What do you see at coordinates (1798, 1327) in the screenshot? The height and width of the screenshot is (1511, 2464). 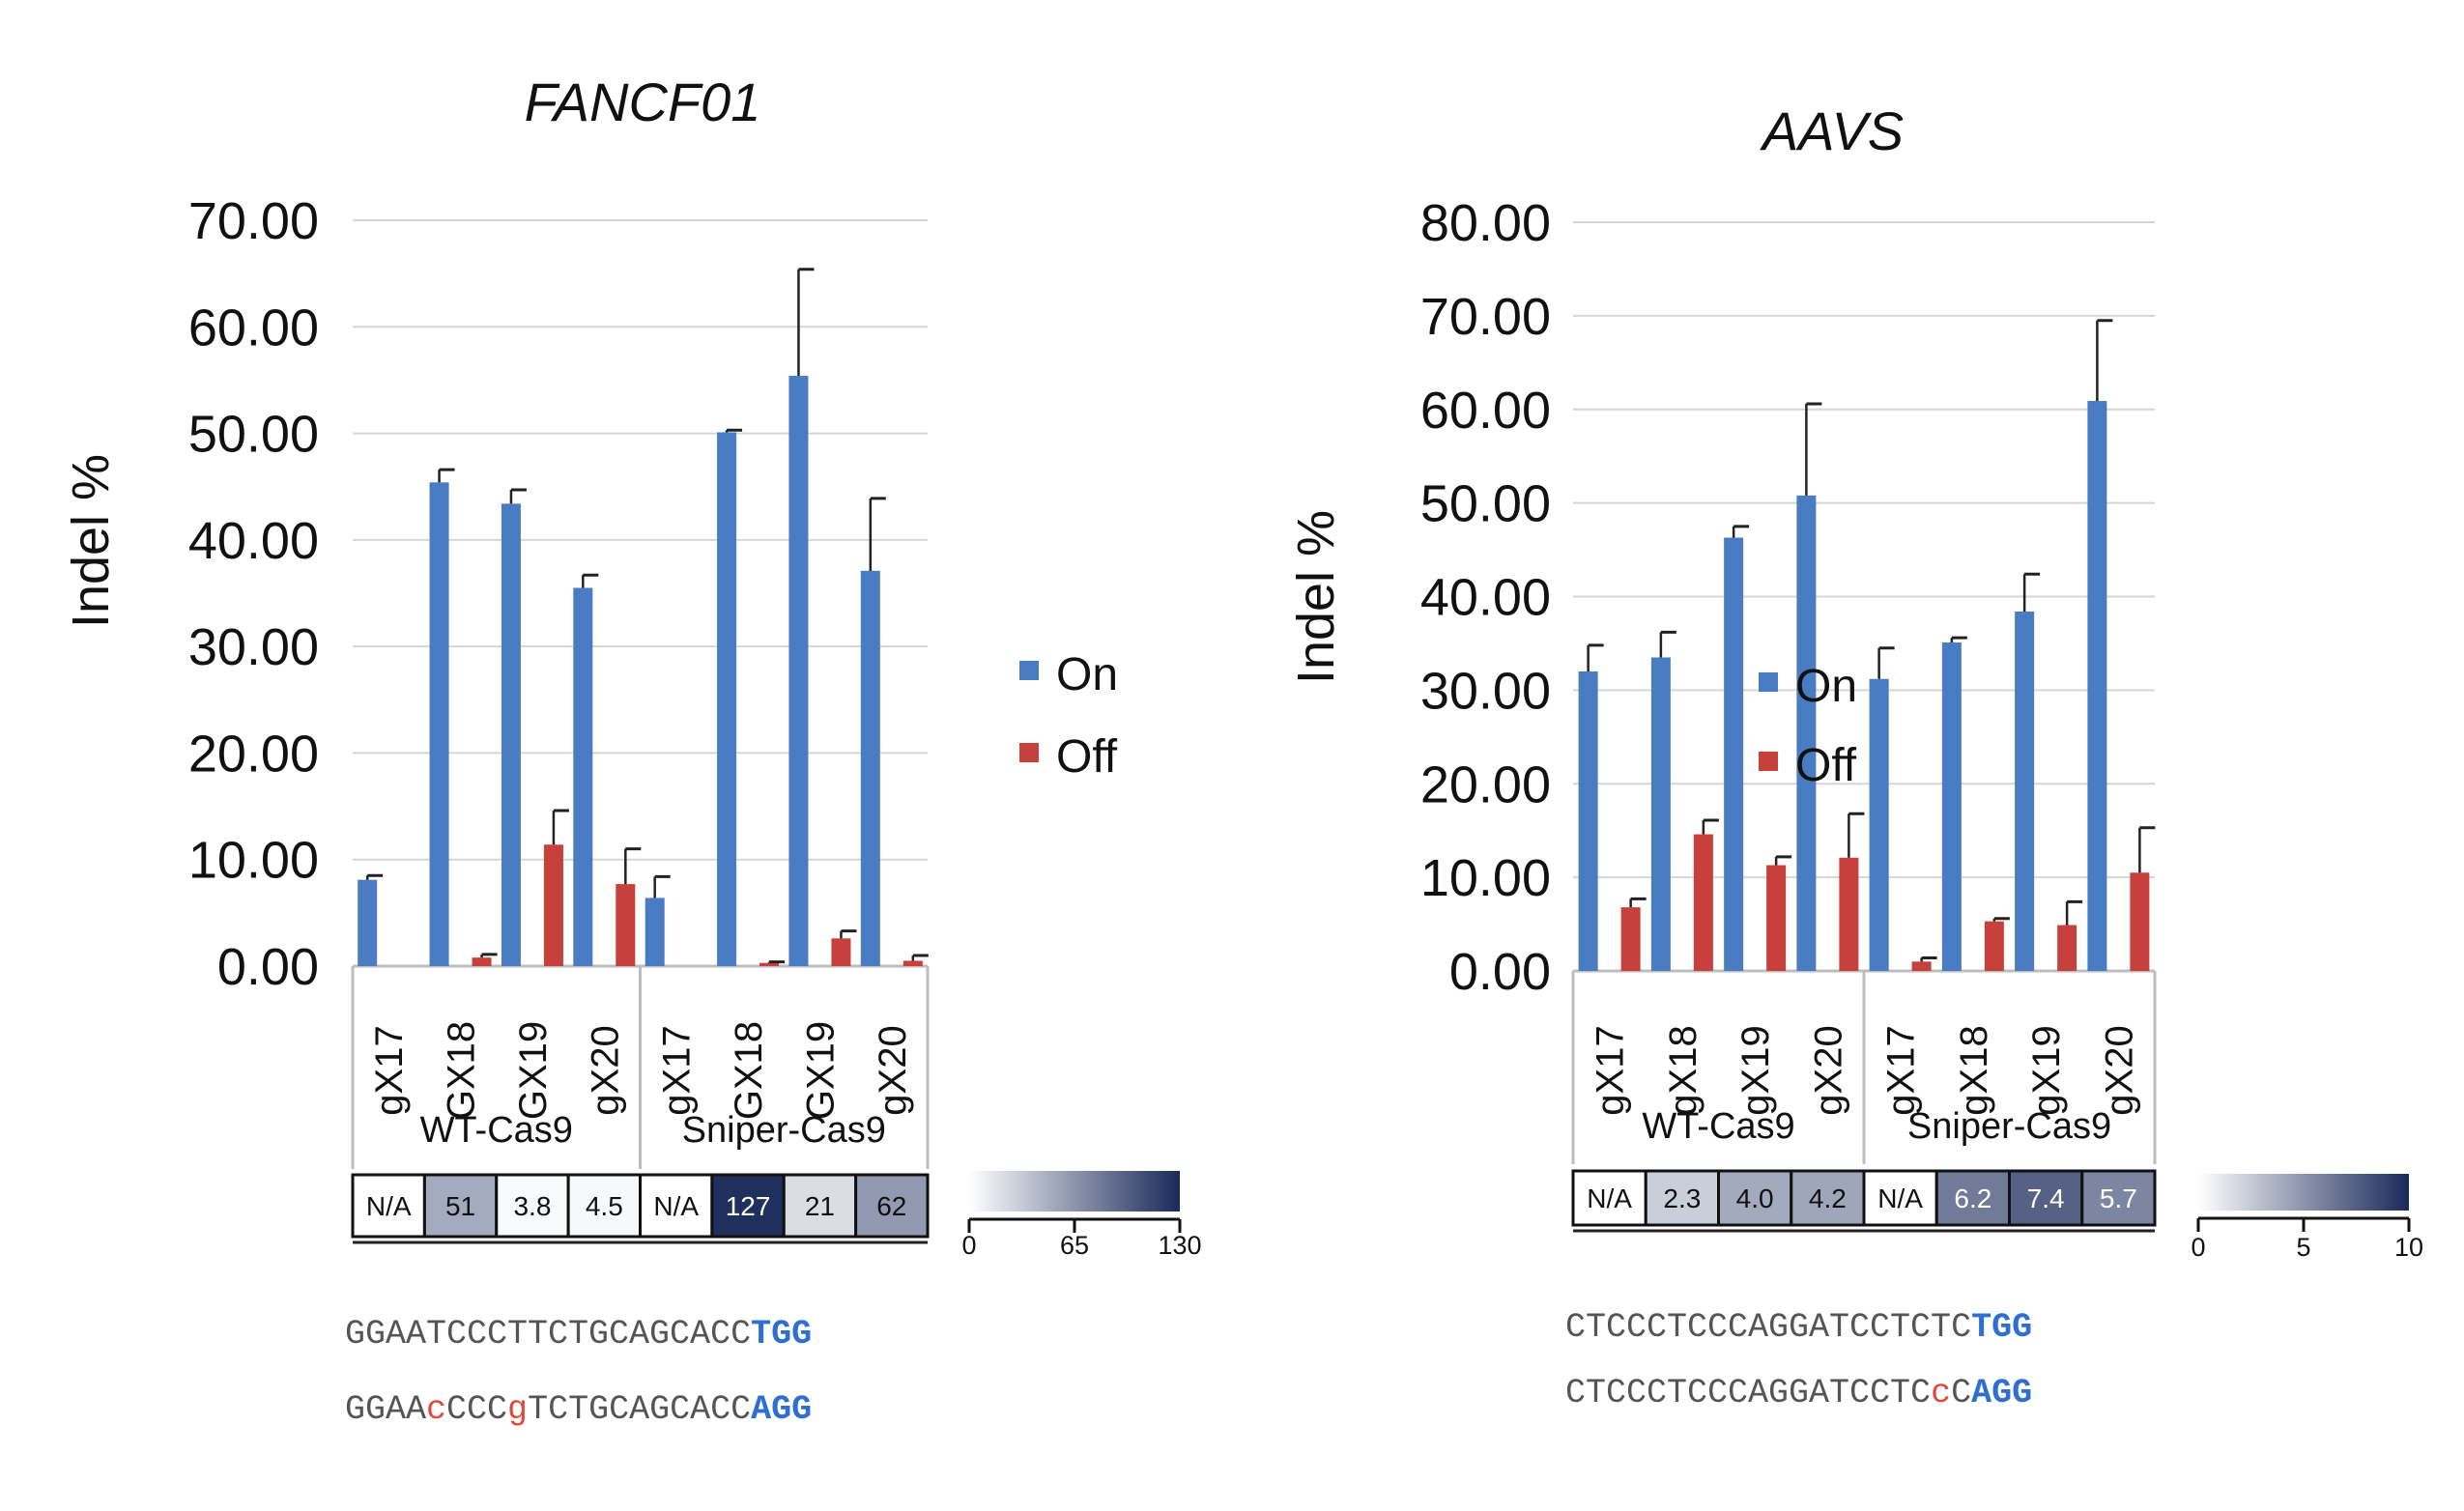 I see `sequence-line: CTCCCTCCCAGGATCCTCTCTGG` at bounding box center [1798, 1327].